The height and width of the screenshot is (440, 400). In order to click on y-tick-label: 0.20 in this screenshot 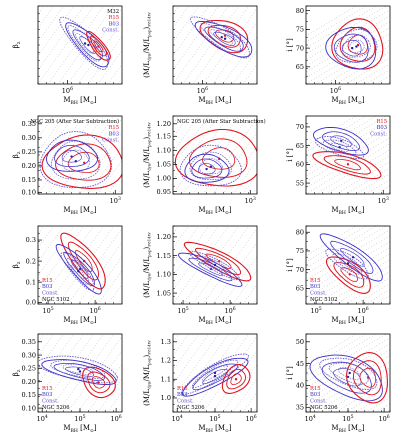, I will do `click(29, 382)`.